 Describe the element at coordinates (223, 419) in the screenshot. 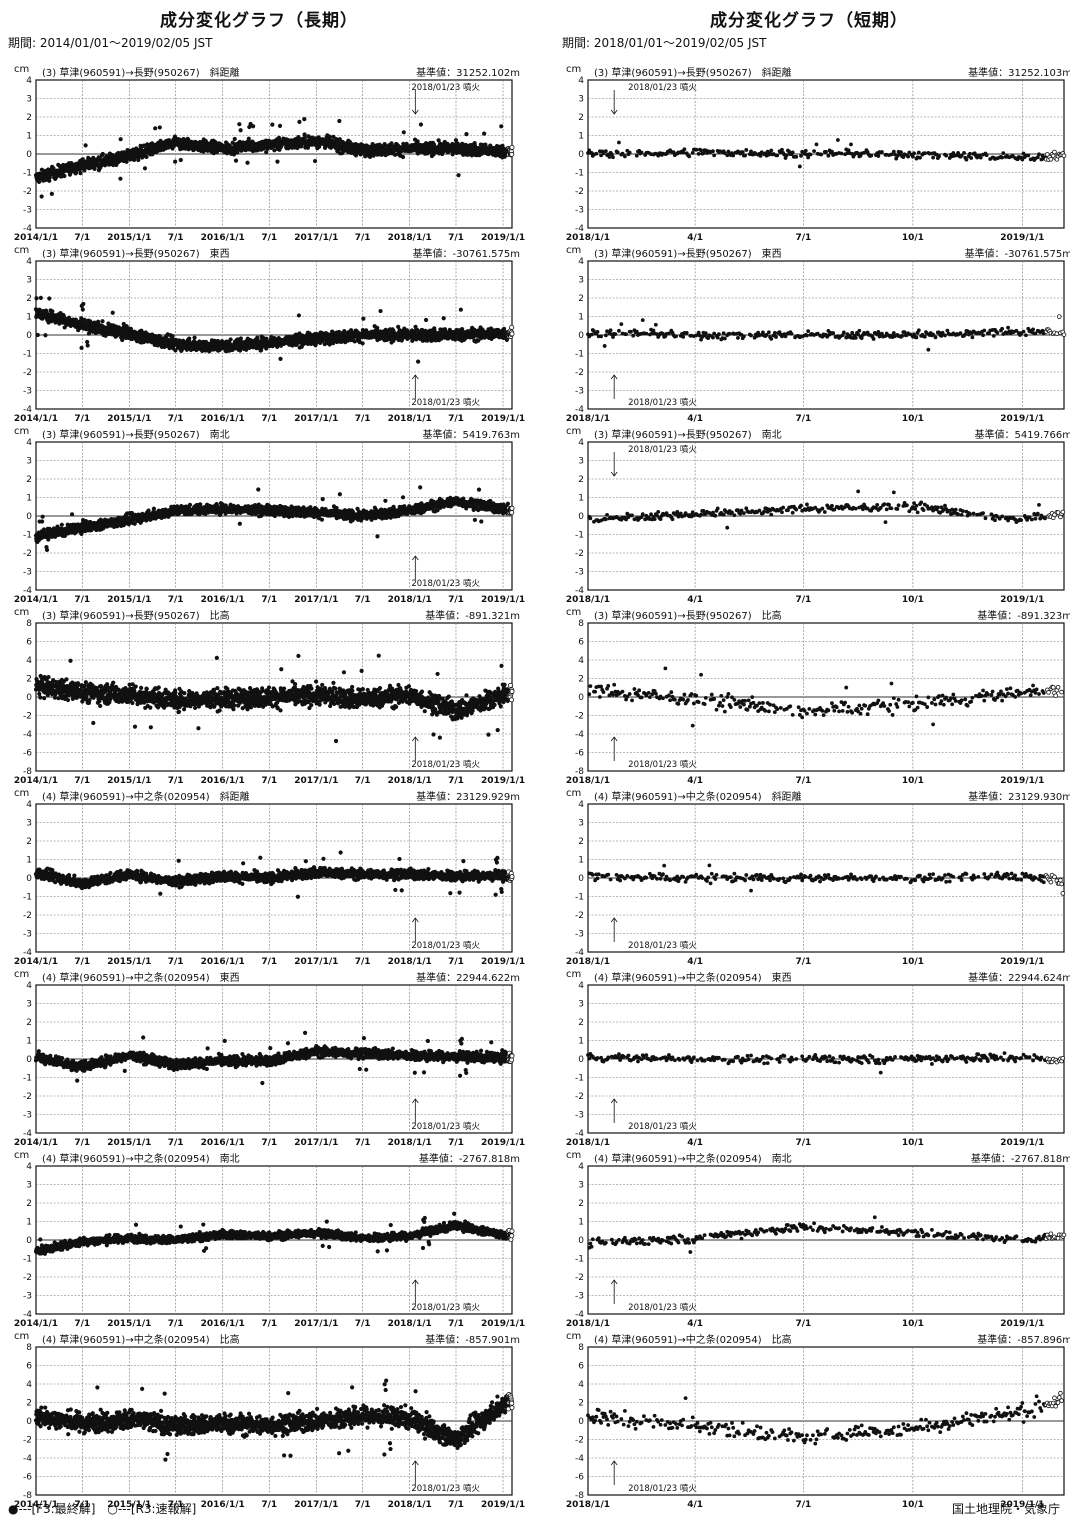

I see `x-tick-label: 2016/1/1` at that location.